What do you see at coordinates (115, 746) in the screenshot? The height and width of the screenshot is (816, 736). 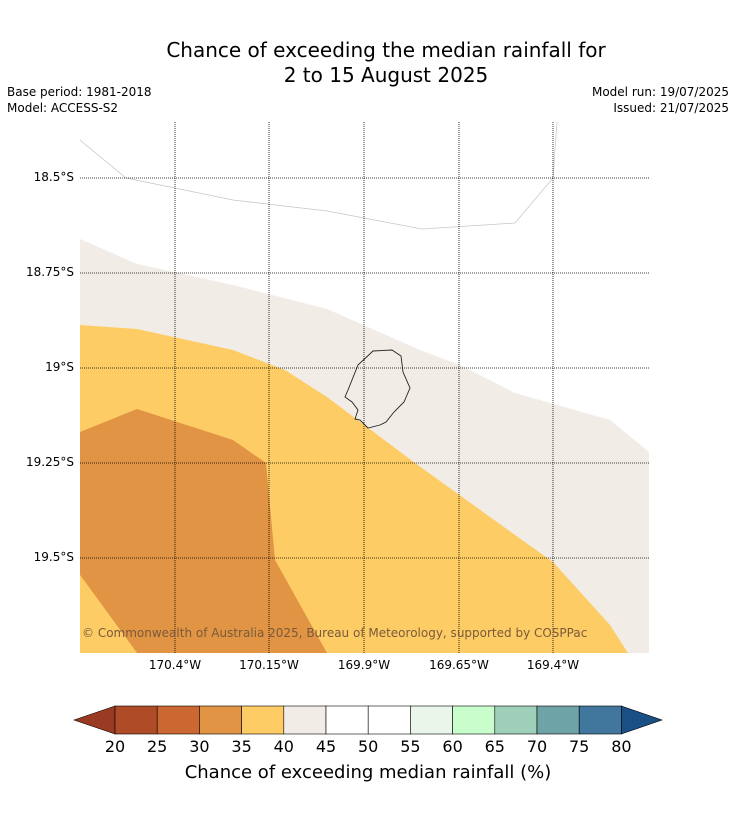 I see `colorbar-tick-label: 20` at bounding box center [115, 746].